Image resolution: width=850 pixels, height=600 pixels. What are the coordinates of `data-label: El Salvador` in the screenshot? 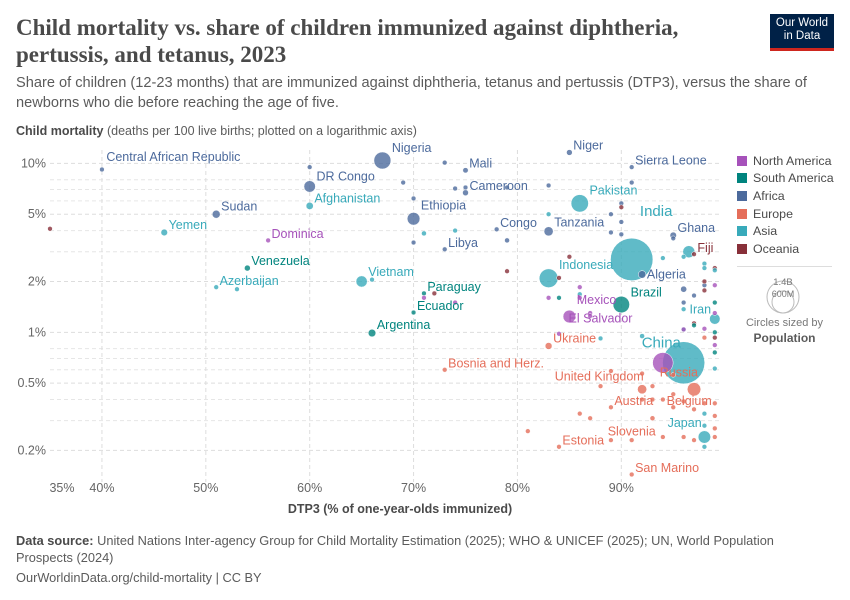 It's located at (601, 319).